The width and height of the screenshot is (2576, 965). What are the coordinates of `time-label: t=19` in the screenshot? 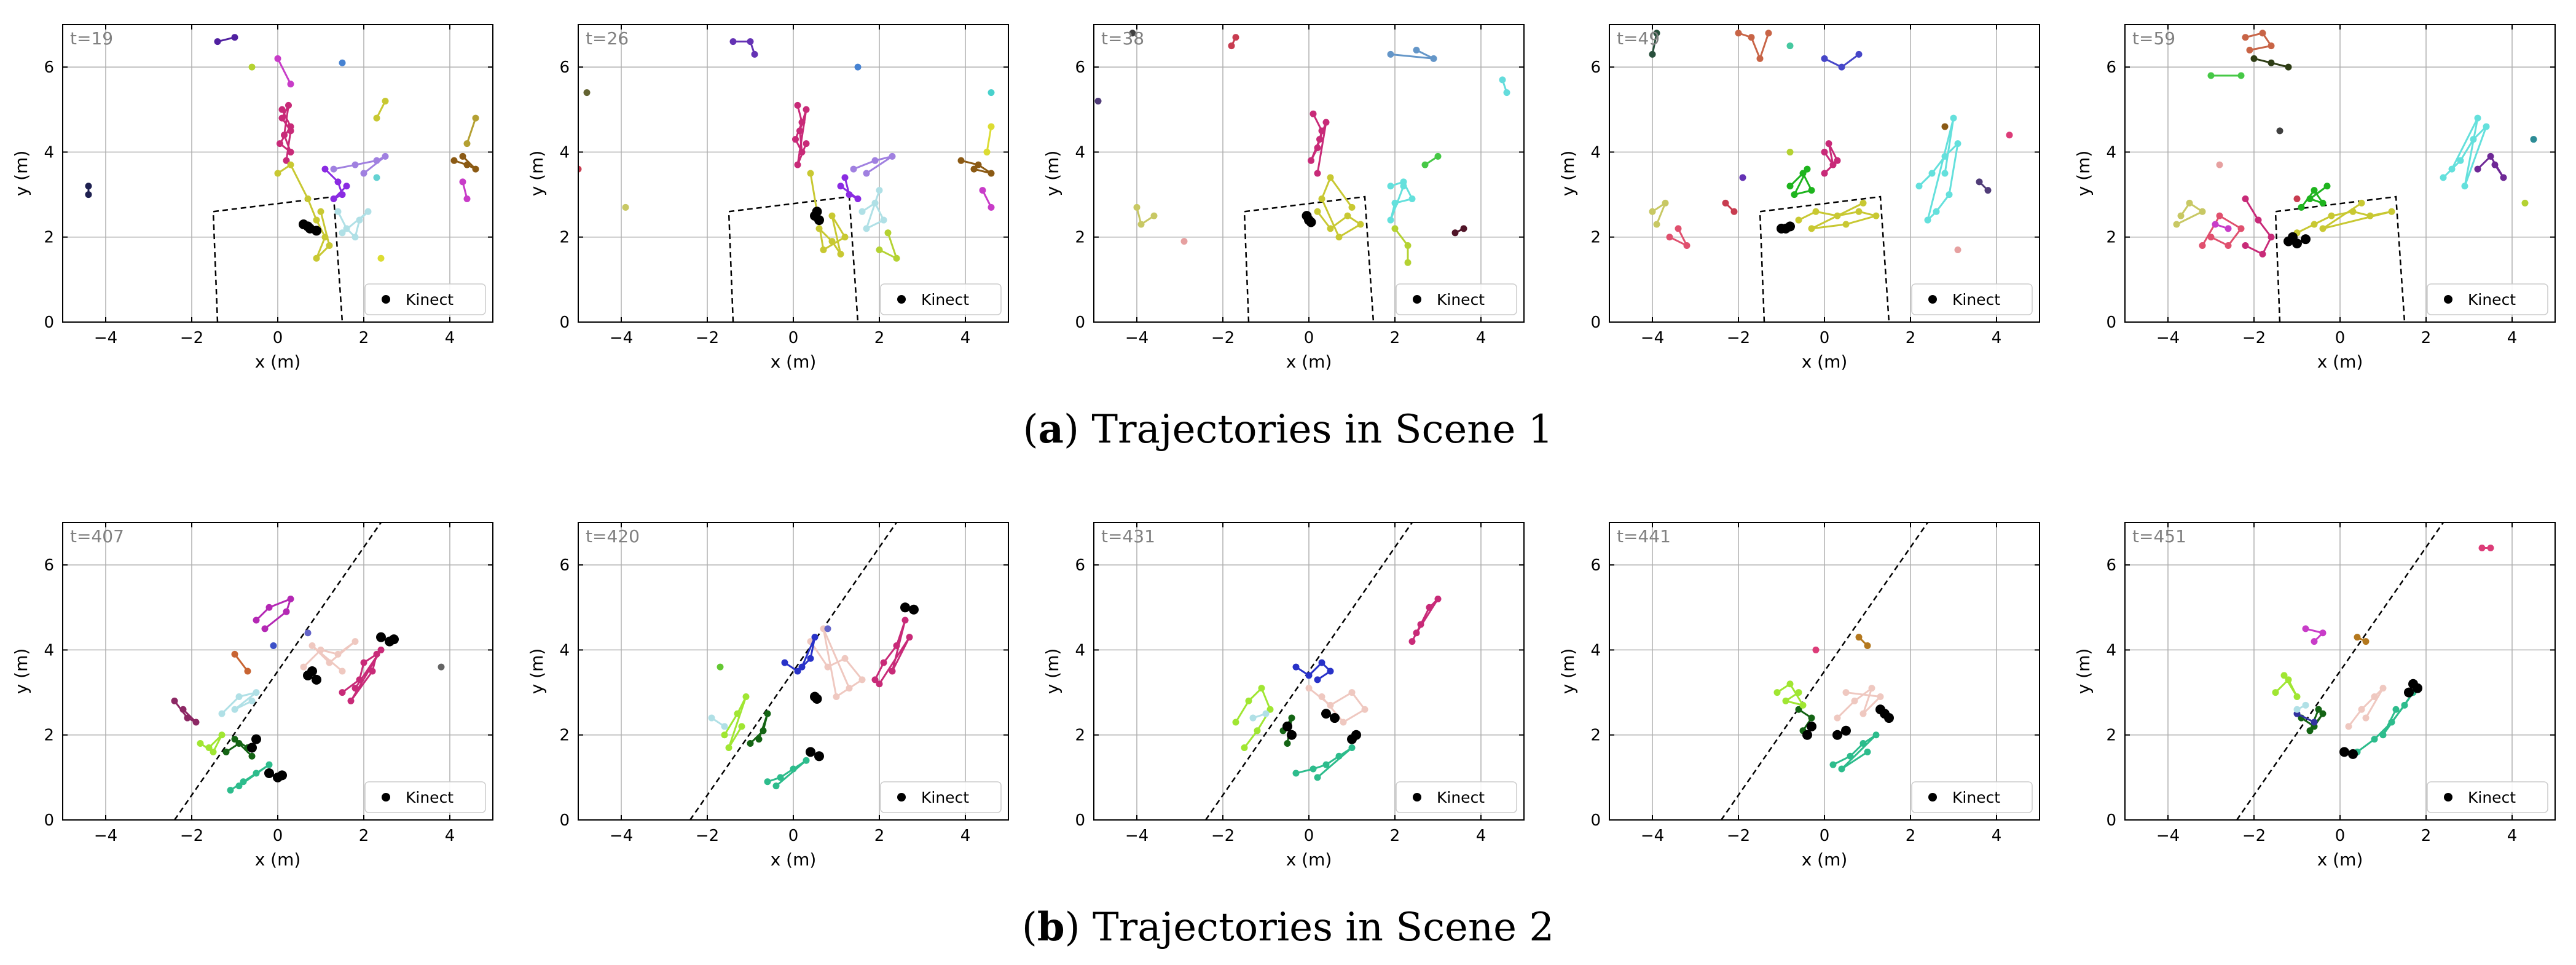 It's located at (91, 38).